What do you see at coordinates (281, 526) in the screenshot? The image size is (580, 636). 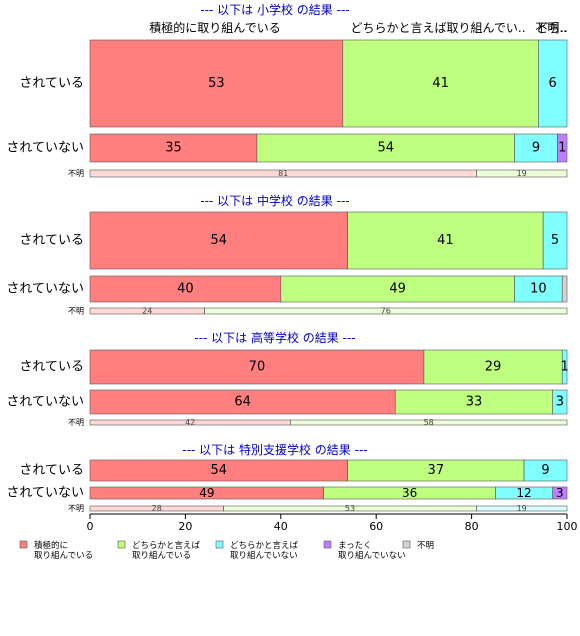 I see `x-tick-label: 40` at bounding box center [281, 526].